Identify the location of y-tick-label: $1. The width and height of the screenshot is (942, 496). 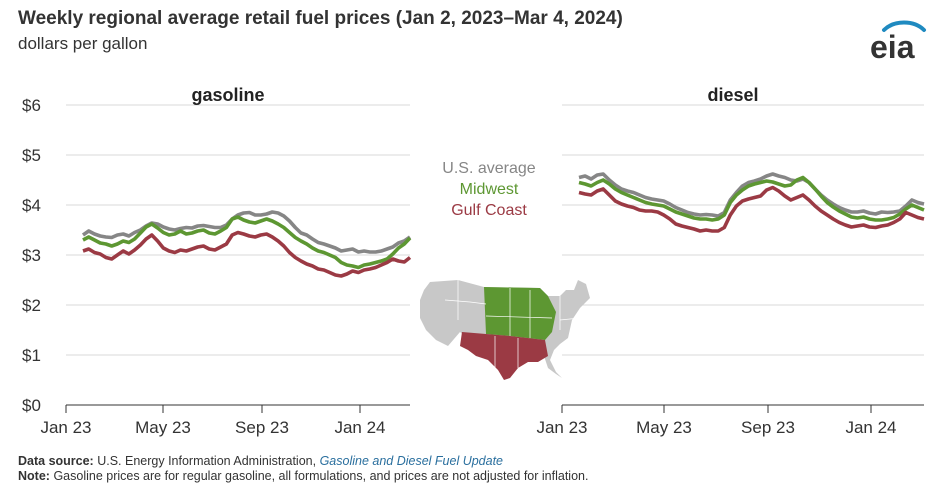
(31, 355).